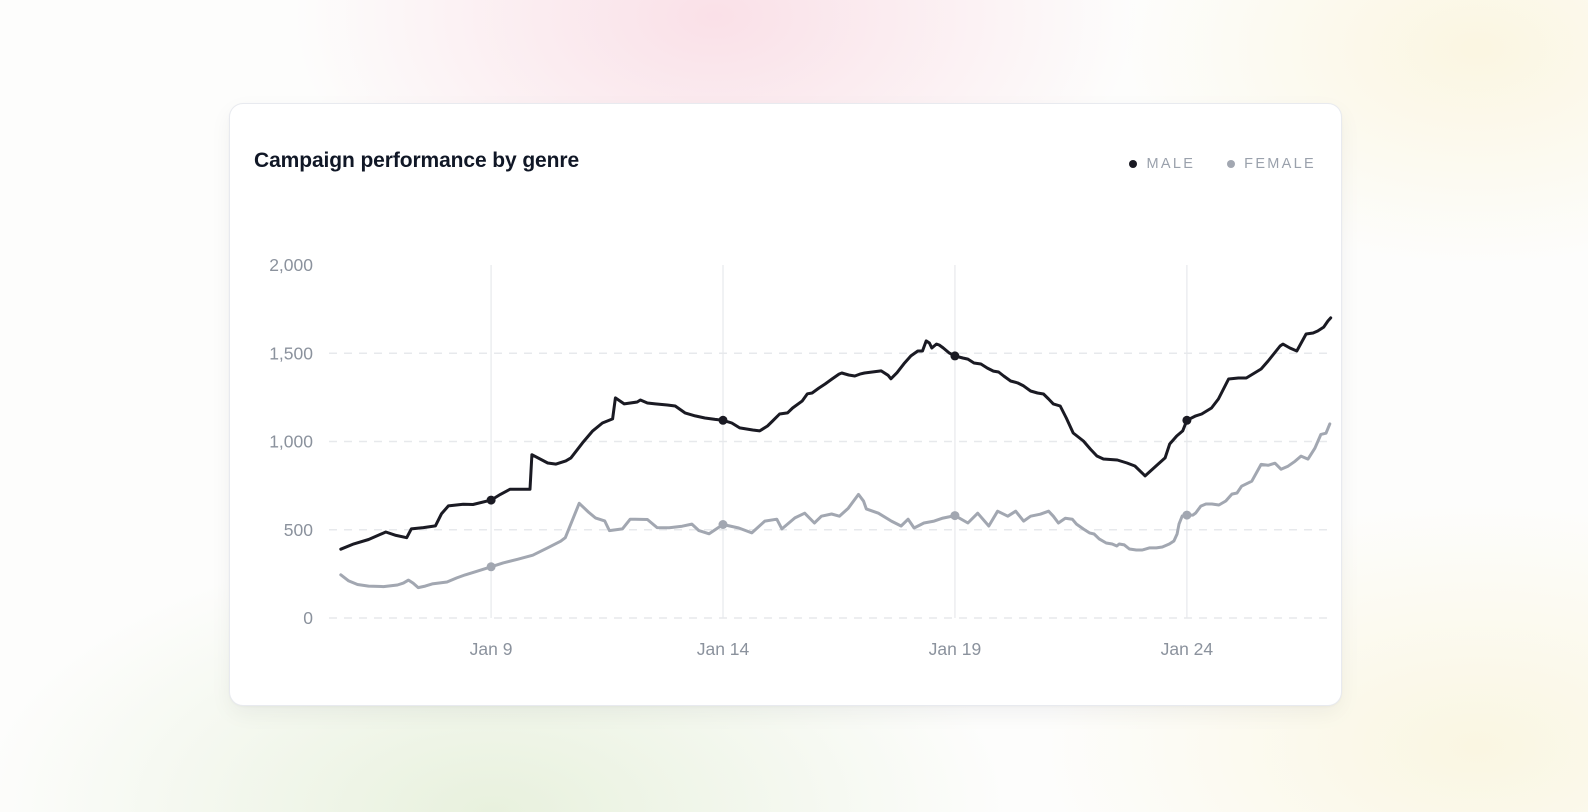 This screenshot has width=1588, height=812. What do you see at coordinates (1133, 164) in the screenshot?
I see `male-legend-dot-icon` at bounding box center [1133, 164].